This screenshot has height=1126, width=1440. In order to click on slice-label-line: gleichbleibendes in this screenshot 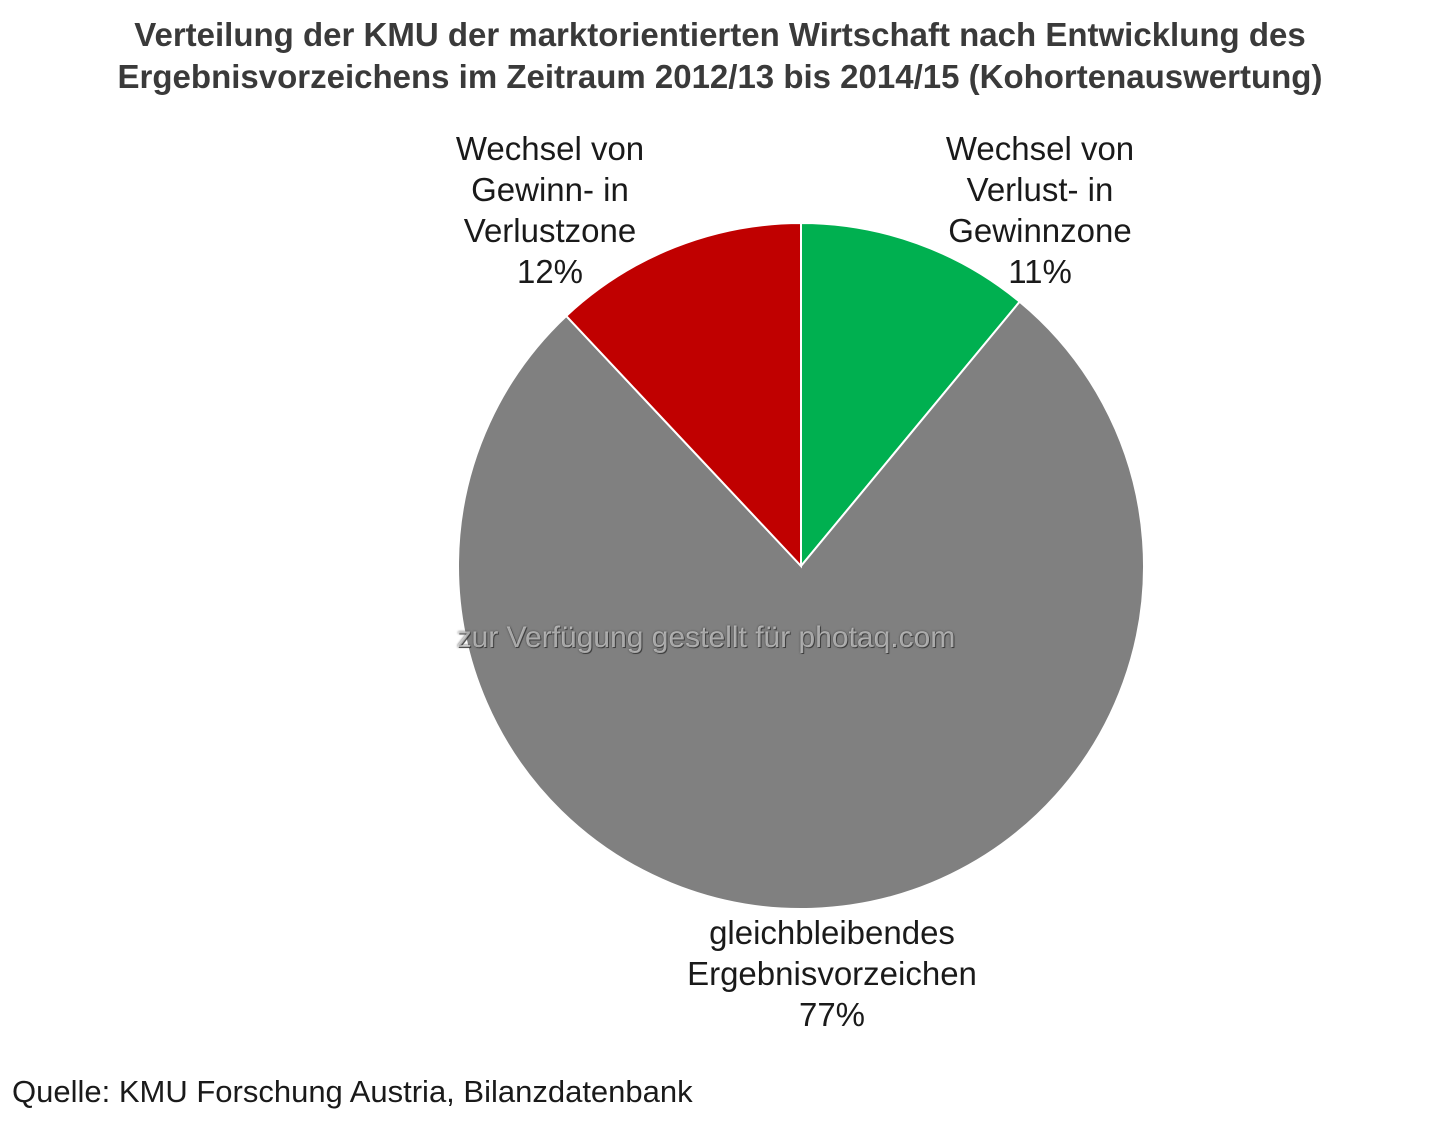, I will do `click(832, 932)`.